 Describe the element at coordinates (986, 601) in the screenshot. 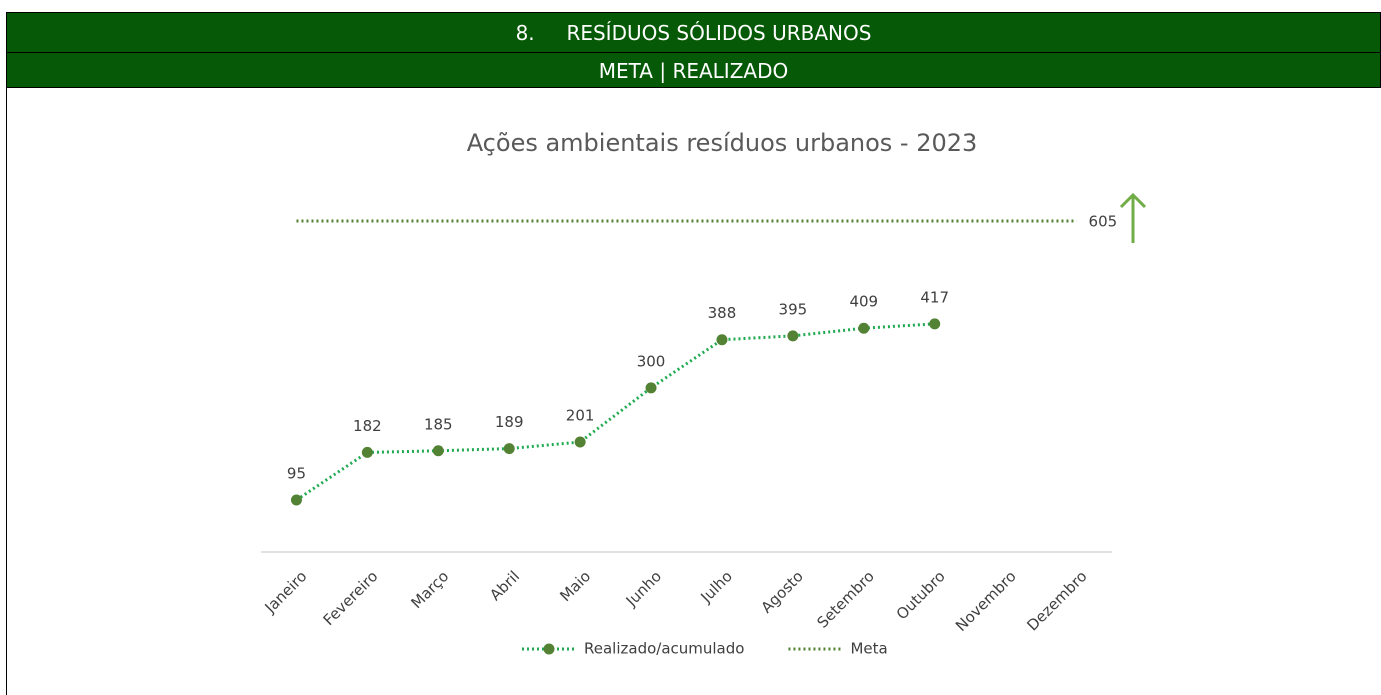

I see `x-tick-label: Novembro` at that location.